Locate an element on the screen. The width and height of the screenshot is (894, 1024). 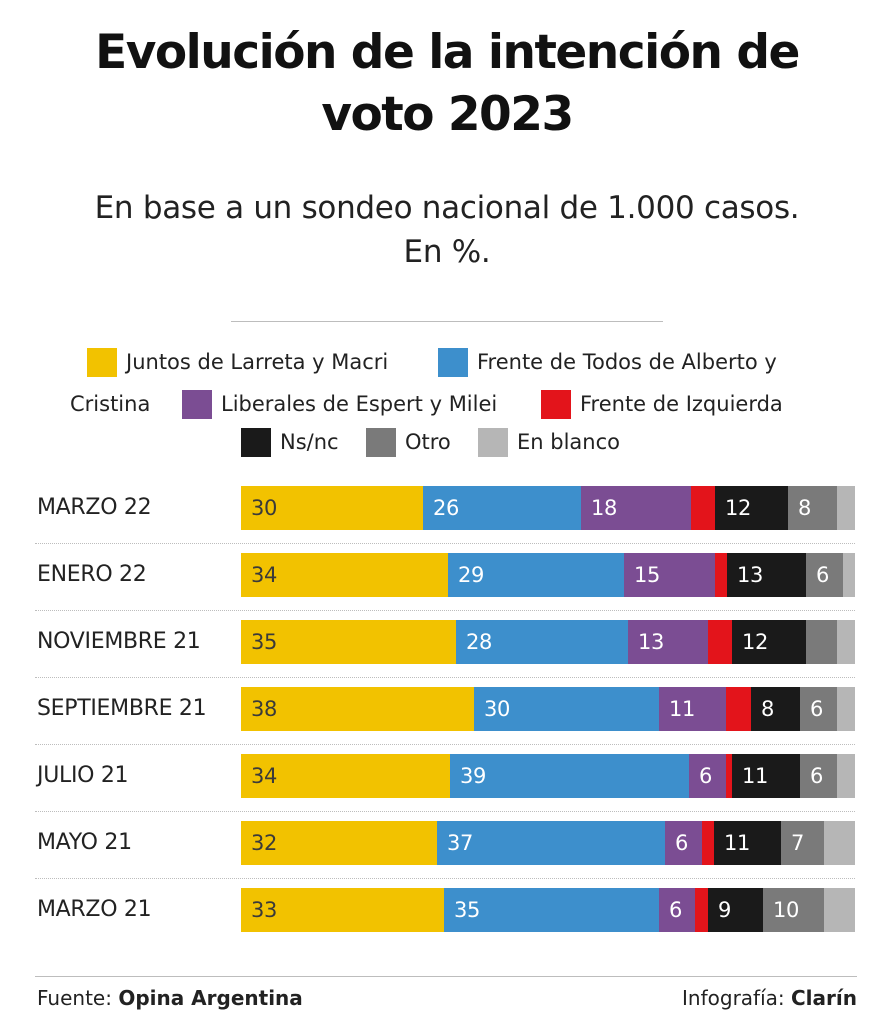
category-label: MAYO 21 is located at coordinates (84, 842).